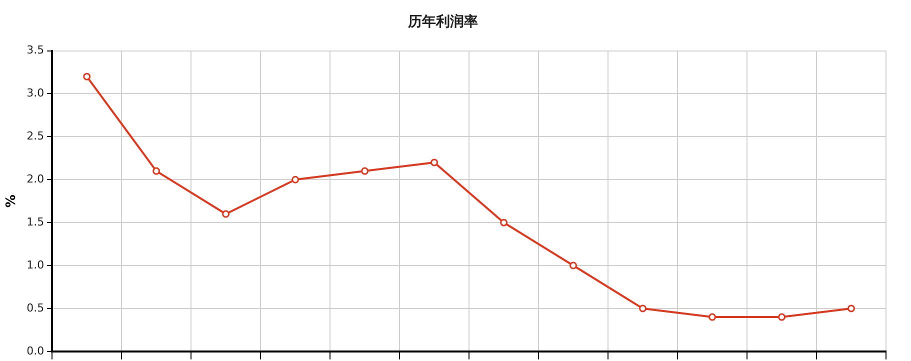  What do you see at coordinates (35, 93) in the screenshot?
I see `y-tick-label: 3.0` at bounding box center [35, 93].